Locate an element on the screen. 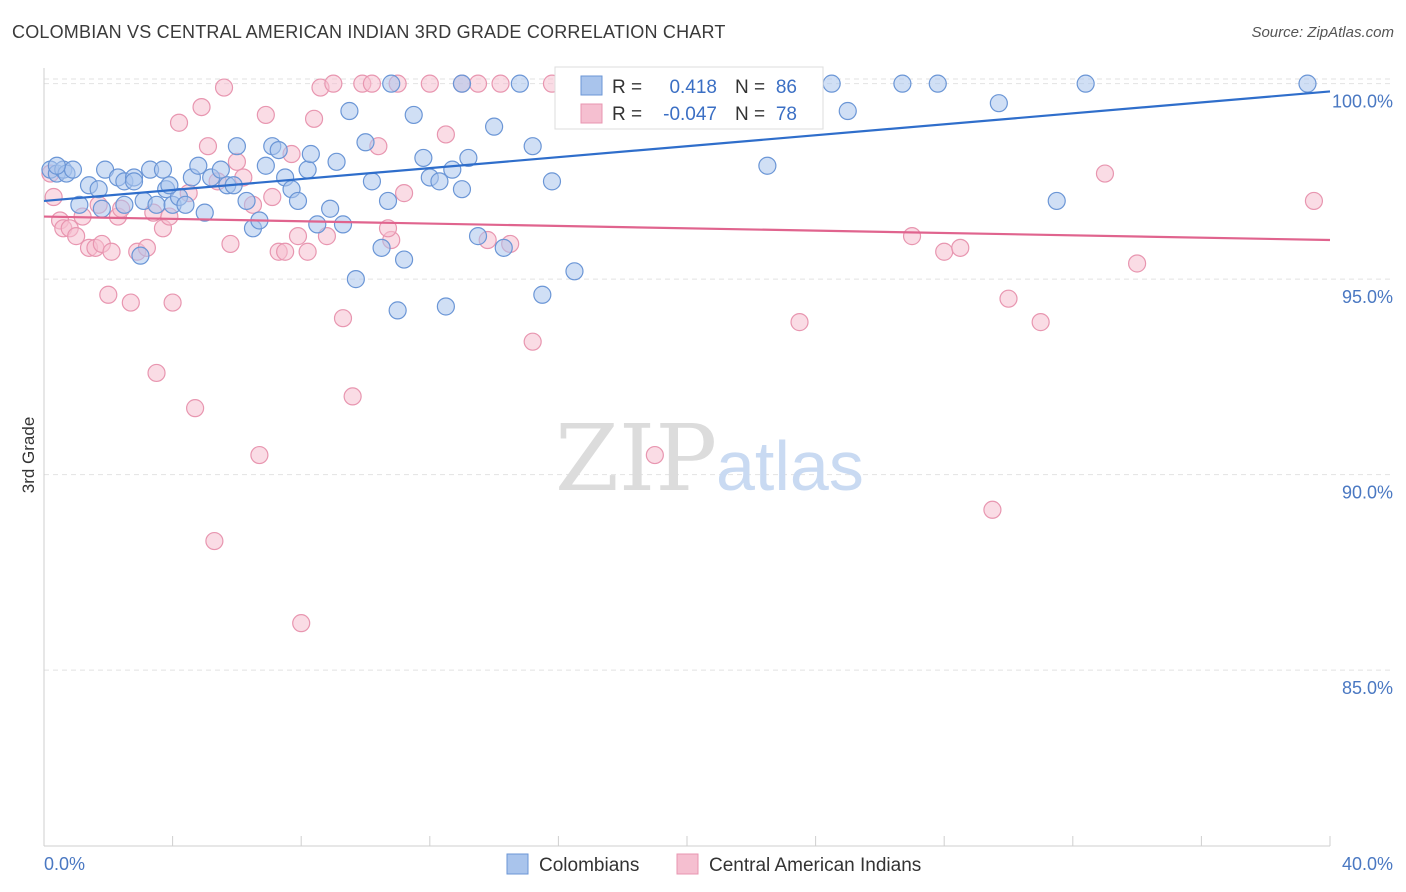 The image size is (1406, 892). x-tick-label-min: 0.0% is located at coordinates (64, 864).